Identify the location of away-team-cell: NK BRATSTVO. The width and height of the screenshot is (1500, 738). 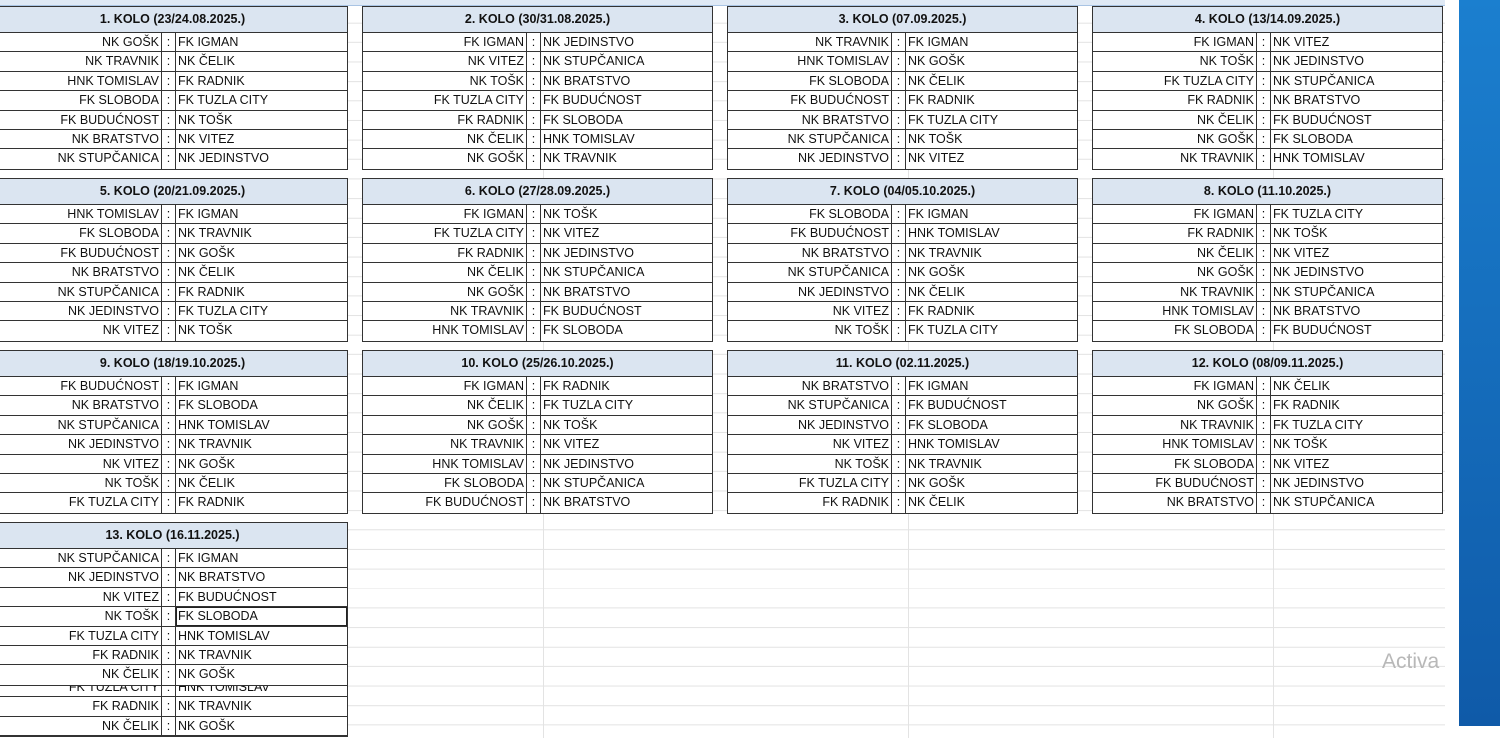
(1317, 310).